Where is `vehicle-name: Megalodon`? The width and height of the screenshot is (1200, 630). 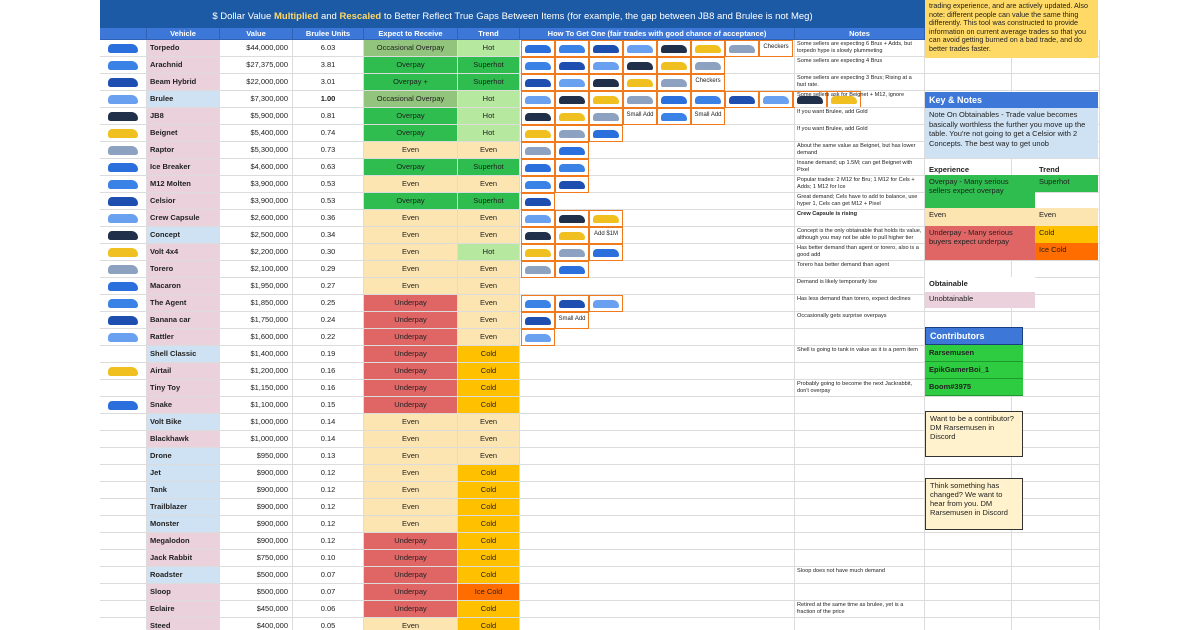
vehicle-name: Megalodon is located at coordinates (183, 541).